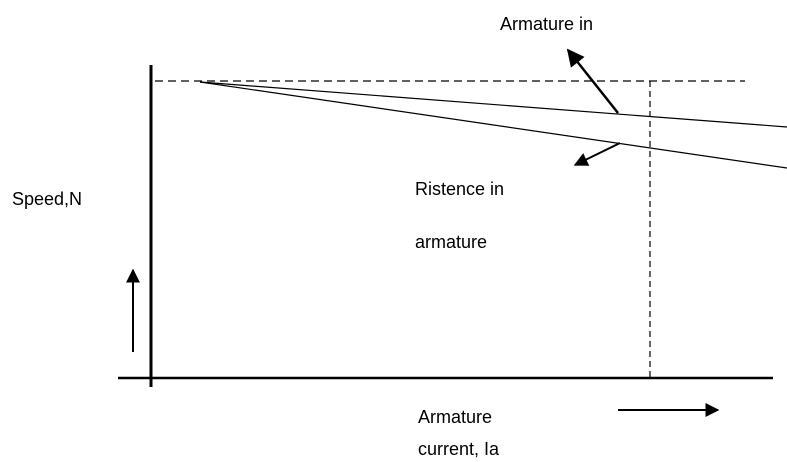  What do you see at coordinates (455, 417) in the screenshot?
I see `x-axis-label: Armature` at bounding box center [455, 417].